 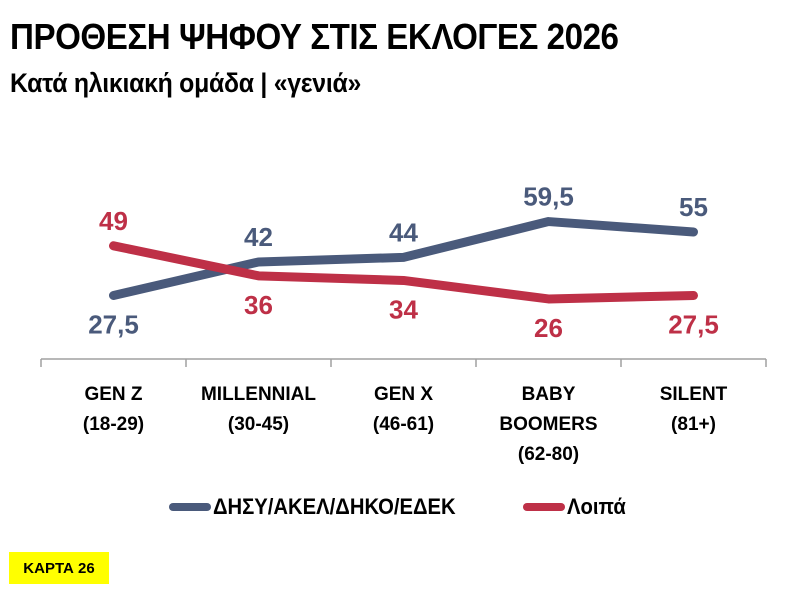 What do you see at coordinates (185, 83) in the screenshot?
I see `chart-subtitle: Κατά ηλικιακή ομάδα | «γενιά»` at bounding box center [185, 83].